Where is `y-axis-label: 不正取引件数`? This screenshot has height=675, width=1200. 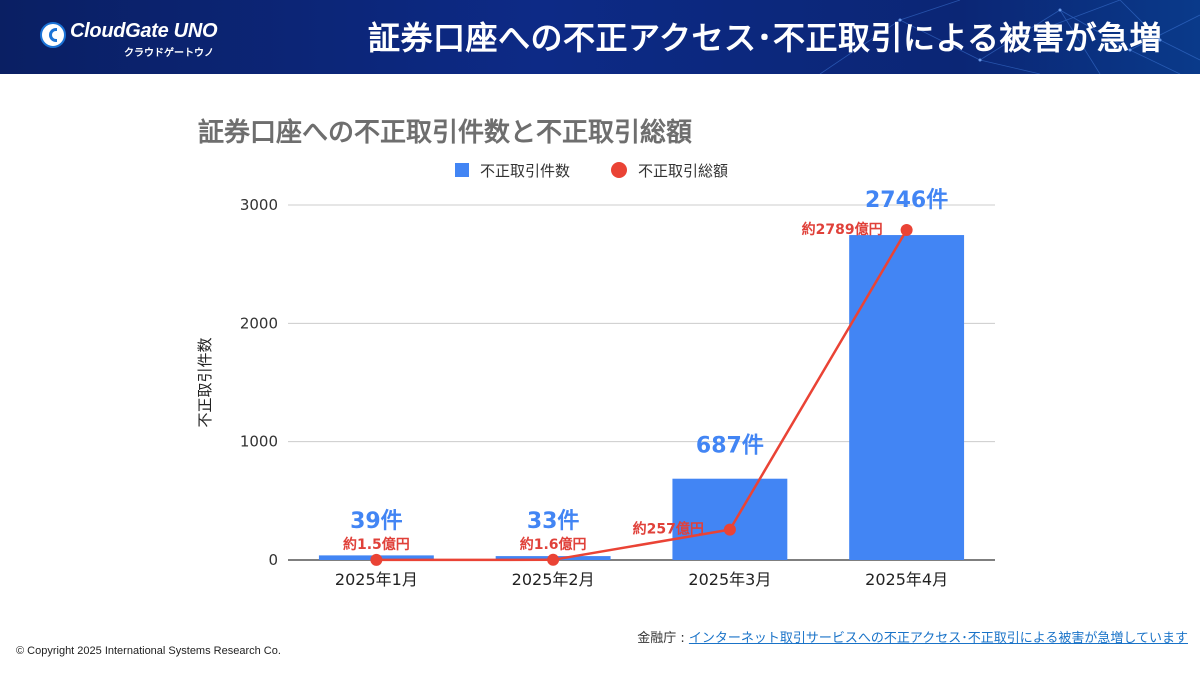
y-axis-label: 不正取引件数 is located at coordinates (205, 382).